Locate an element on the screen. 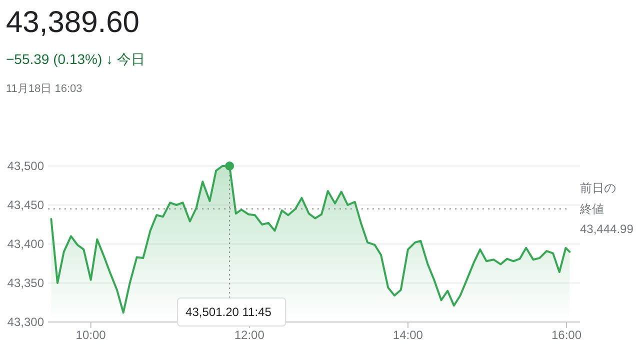 Image resolution: width=640 pixels, height=344 pixels. annotation: 43,501.20 11:45 is located at coordinates (229, 312).